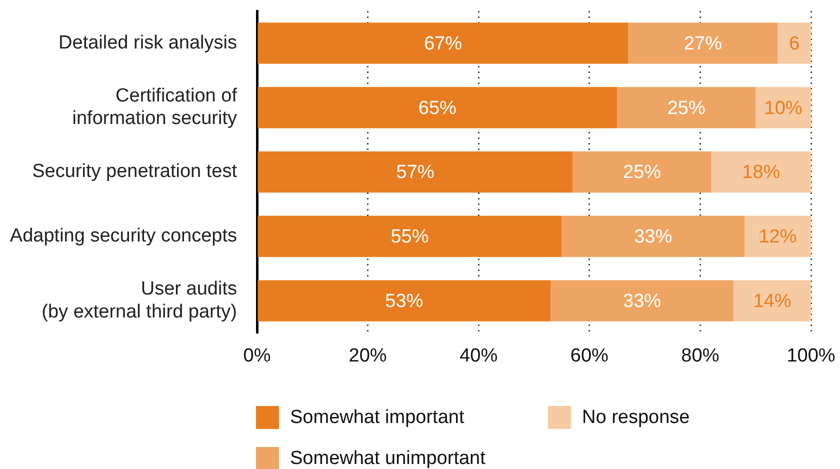  I want to click on y-tick-label: Certification of information security, so click(155, 107).